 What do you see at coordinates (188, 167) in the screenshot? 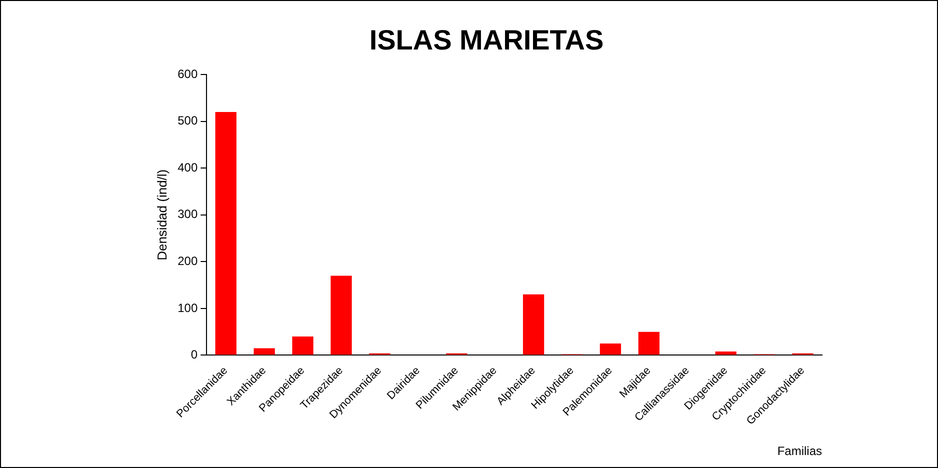
I see `y-tick-label: 400` at bounding box center [188, 167].